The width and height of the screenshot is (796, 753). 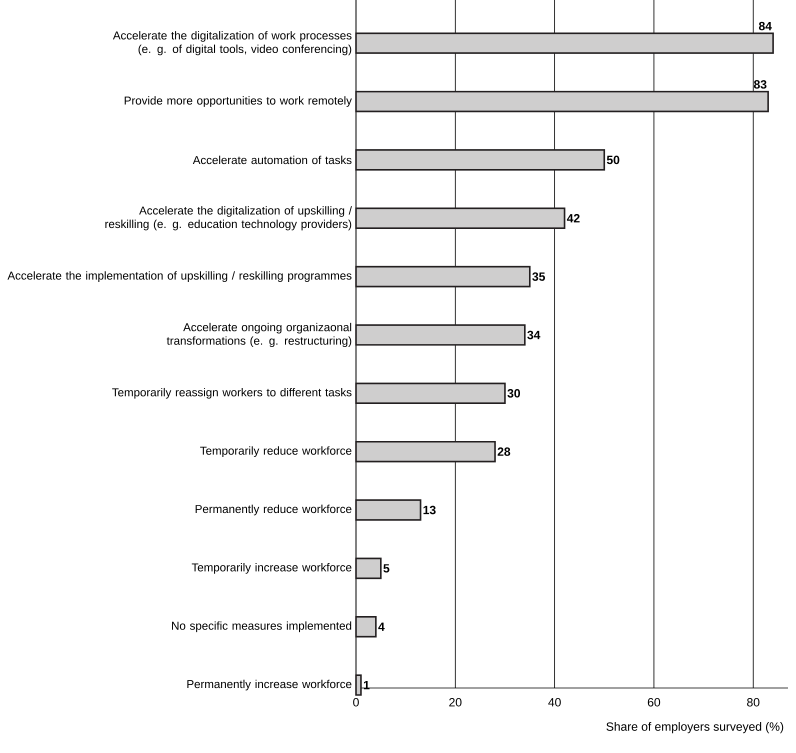 What do you see at coordinates (765, 26) in the screenshot?
I see `data-label: 84` at bounding box center [765, 26].